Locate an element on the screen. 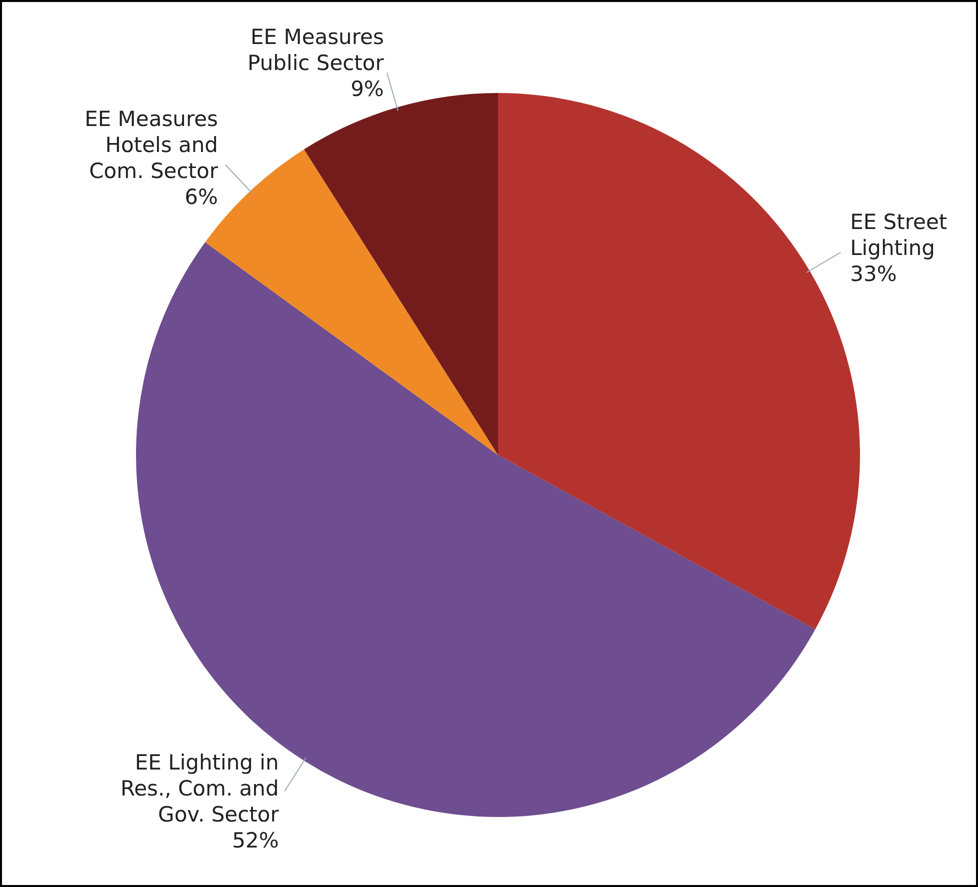 Image resolution: width=978 pixels, height=887 pixels. slice-label: EE Street Lighting is located at coordinates (899, 235).